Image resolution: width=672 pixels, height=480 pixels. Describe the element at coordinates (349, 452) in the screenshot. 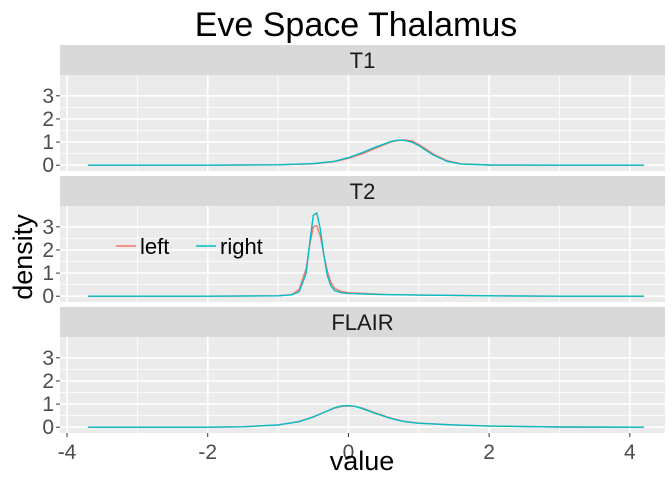

I see `x-tick-label: 0` at that location.